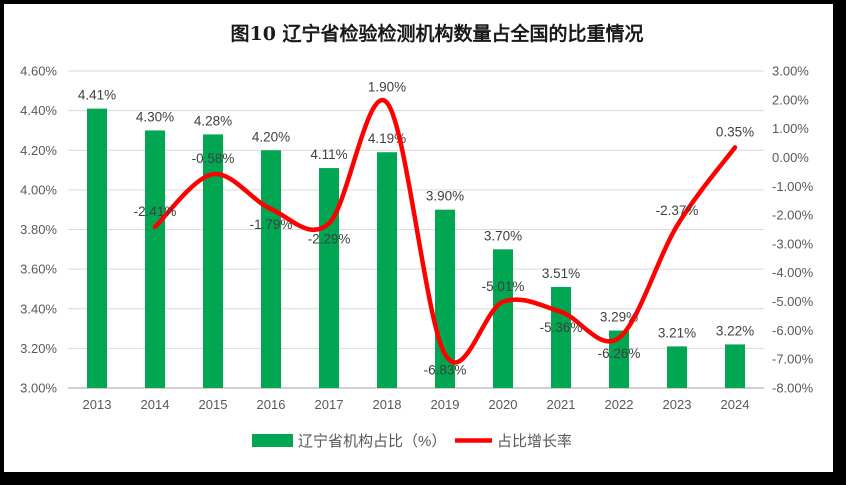  What do you see at coordinates (97, 95) in the screenshot?
I see `bar-value-label: 4.41%` at bounding box center [97, 95].